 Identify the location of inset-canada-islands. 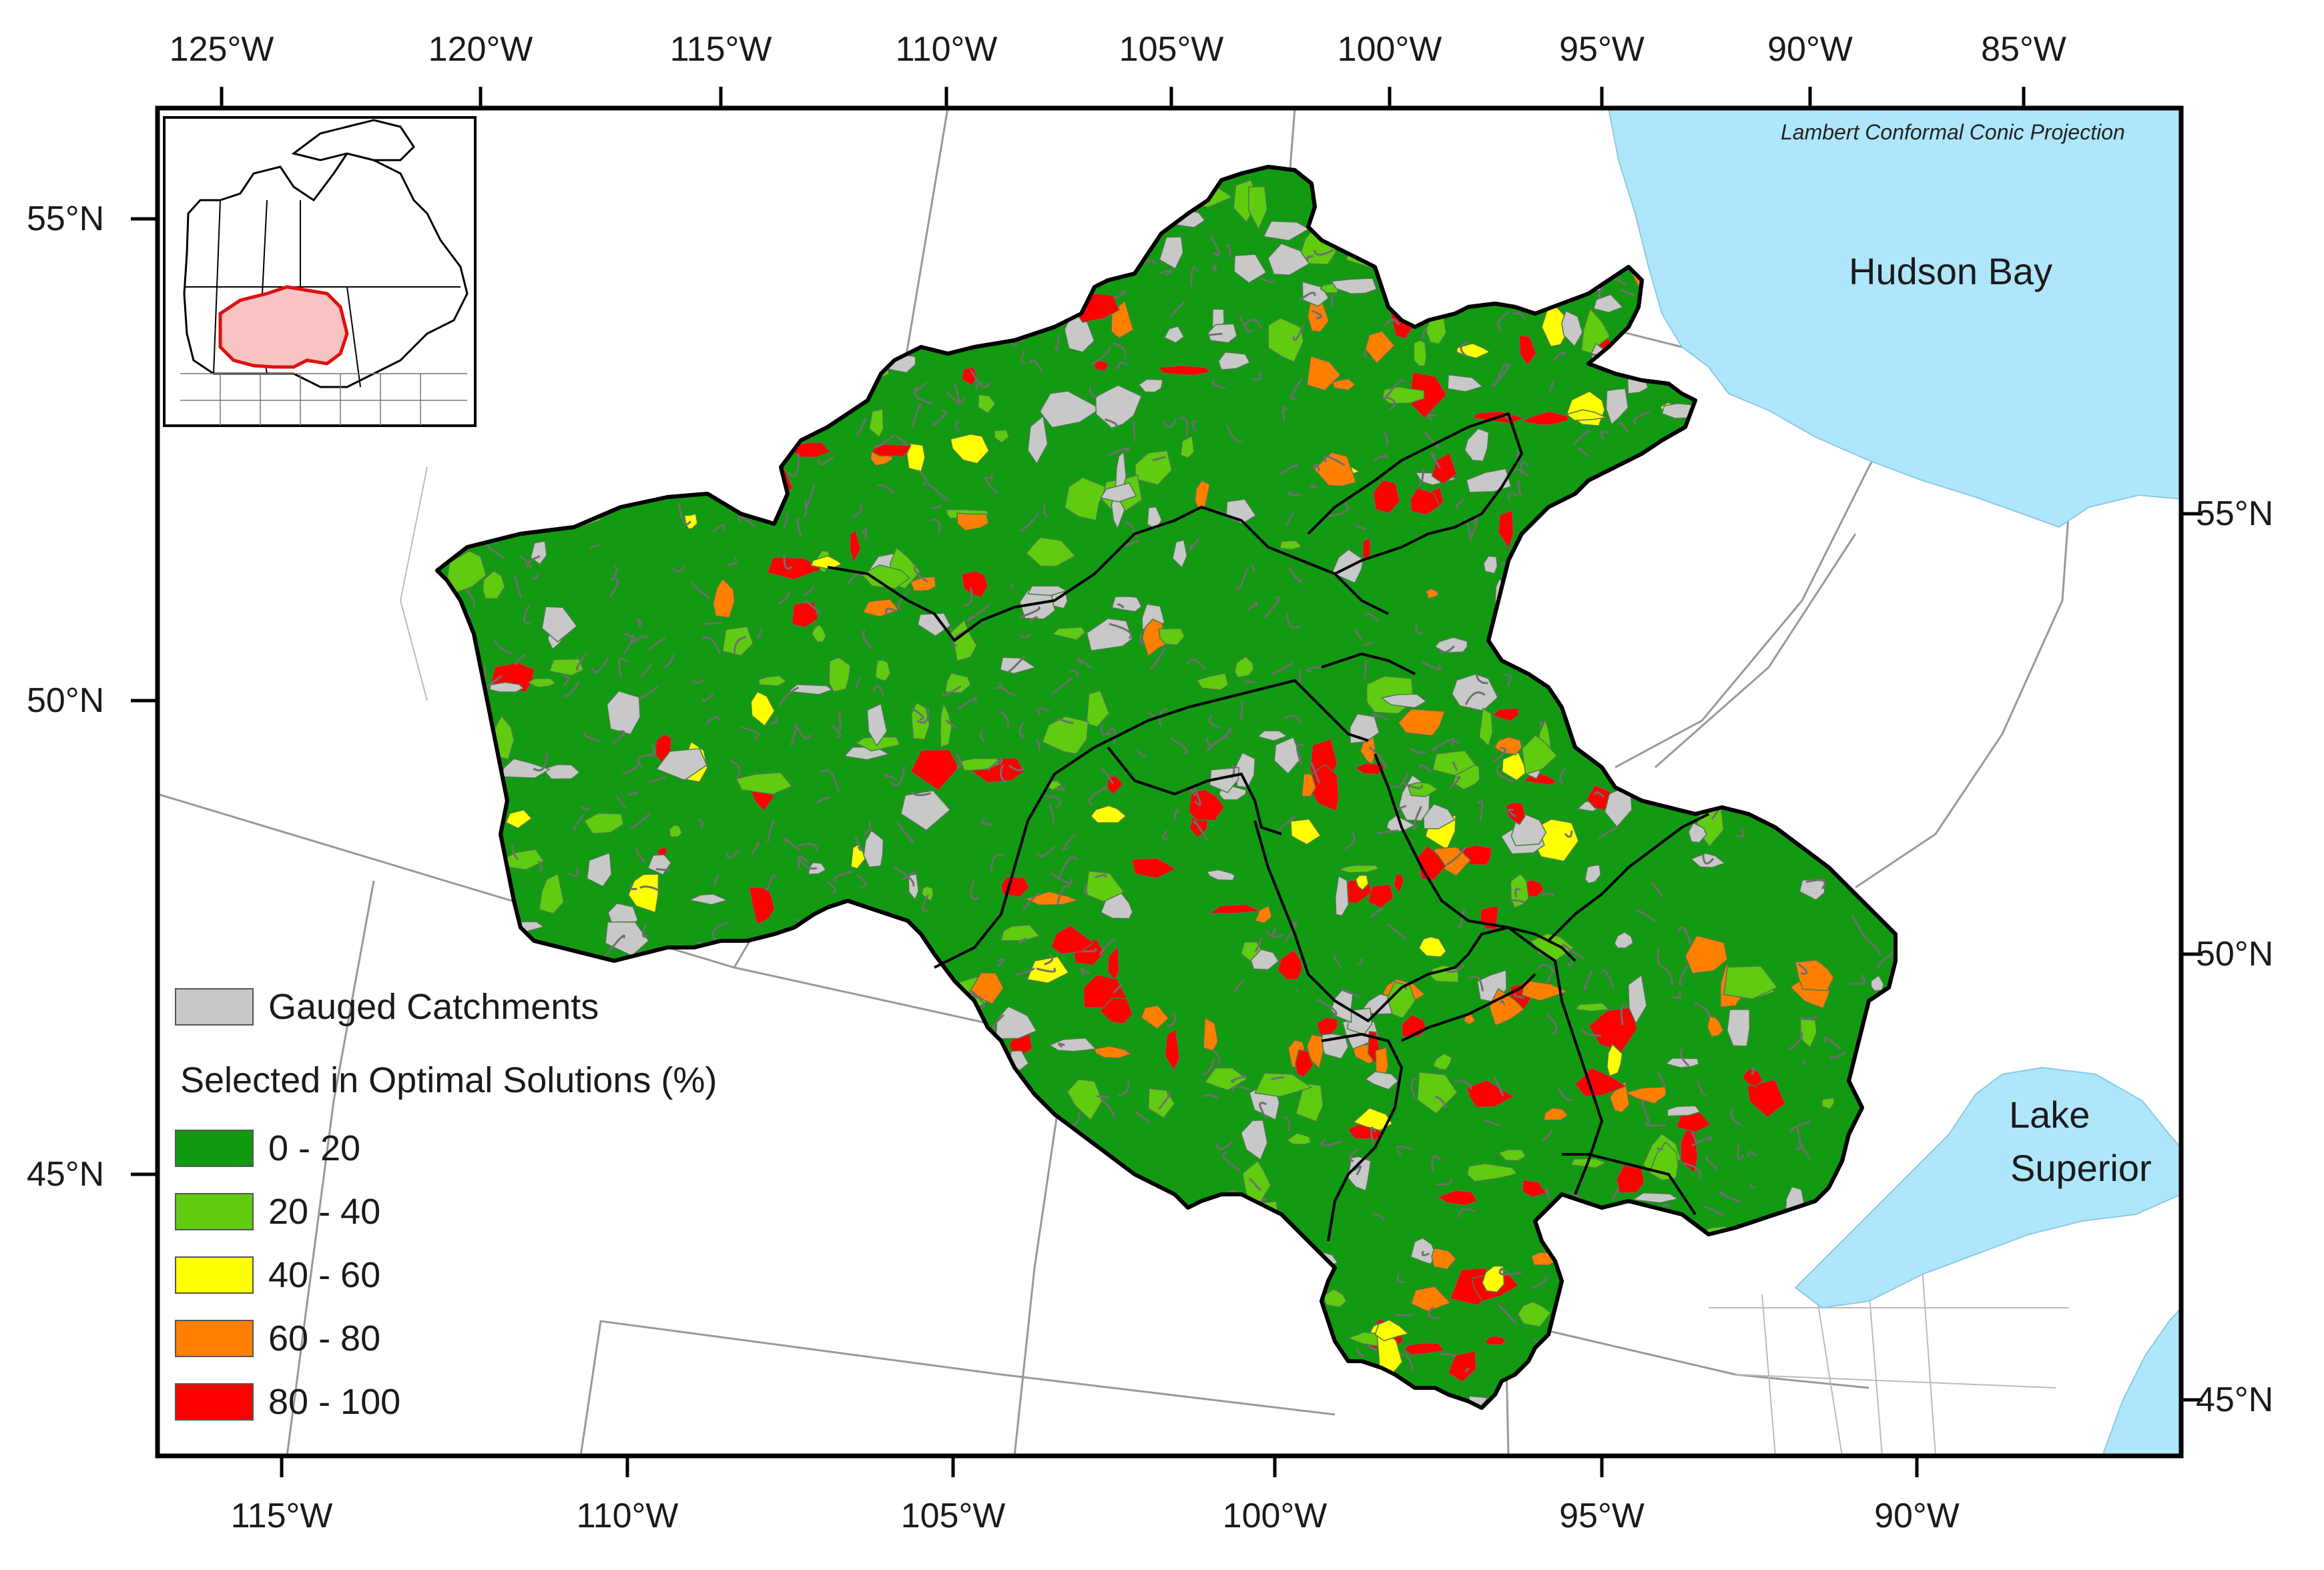
(353, 140).